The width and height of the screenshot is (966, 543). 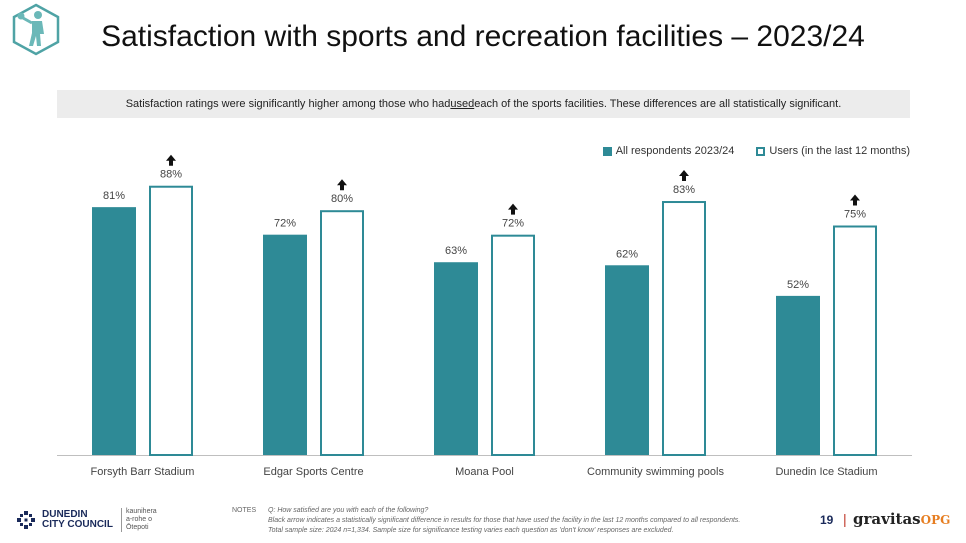 I want to click on brand-suffix: OPG, so click(x=935, y=520).